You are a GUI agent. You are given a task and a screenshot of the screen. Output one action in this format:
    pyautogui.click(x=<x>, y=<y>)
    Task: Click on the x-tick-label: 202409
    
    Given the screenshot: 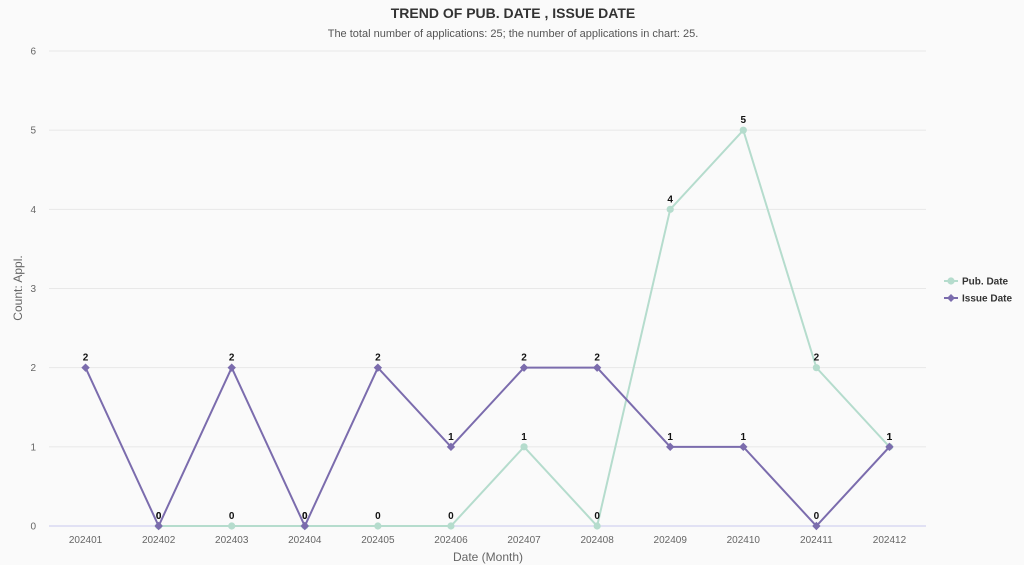 What is the action you would take?
    pyautogui.click(x=671, y=540)
    